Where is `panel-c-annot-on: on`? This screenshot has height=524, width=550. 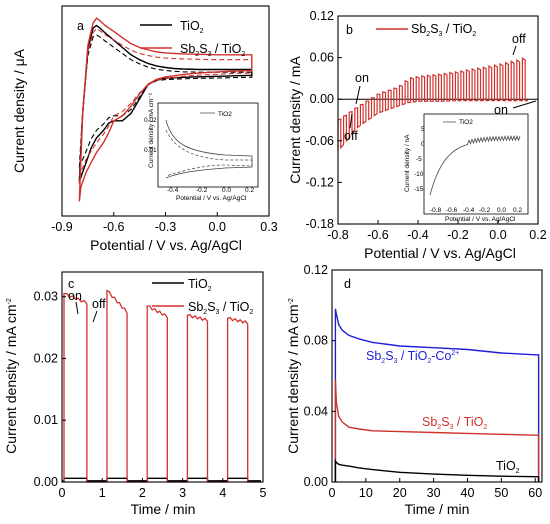 panel-c-annot-on: on is located at coordinates (75, 296).